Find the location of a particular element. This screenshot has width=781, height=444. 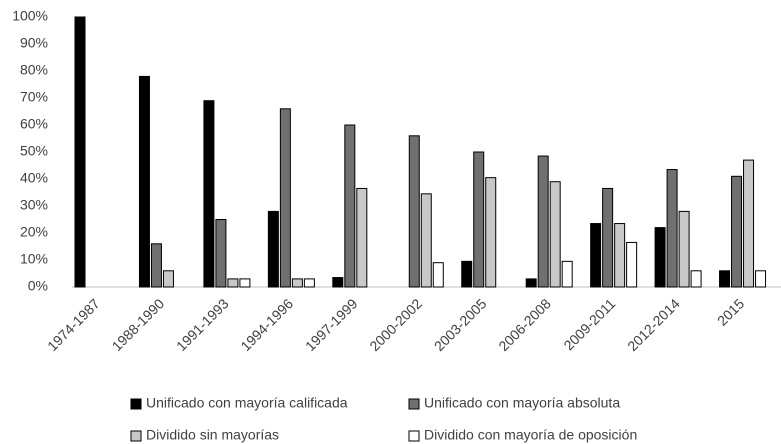

x-tick-label: 2012-2014 is located at coordinates (653, 324).